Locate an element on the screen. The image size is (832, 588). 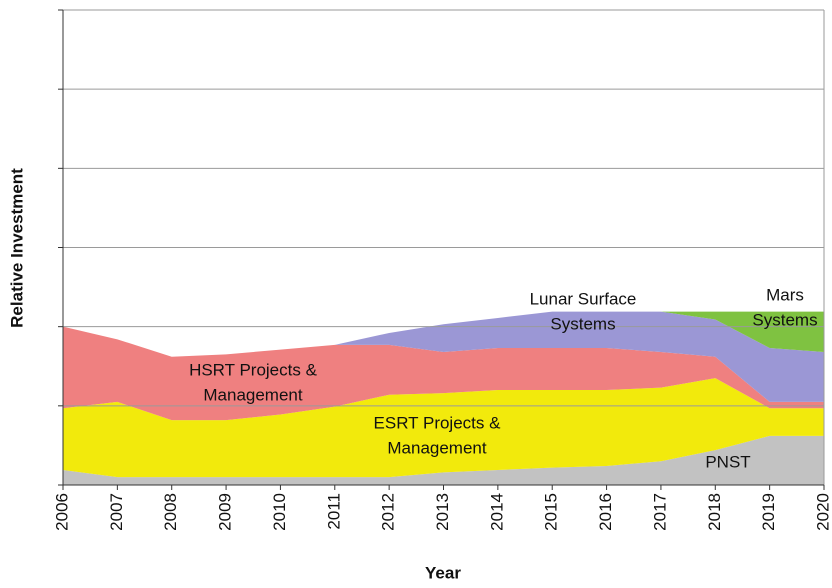
x-tick-label: 2019 is located at coordinates (768, 512).